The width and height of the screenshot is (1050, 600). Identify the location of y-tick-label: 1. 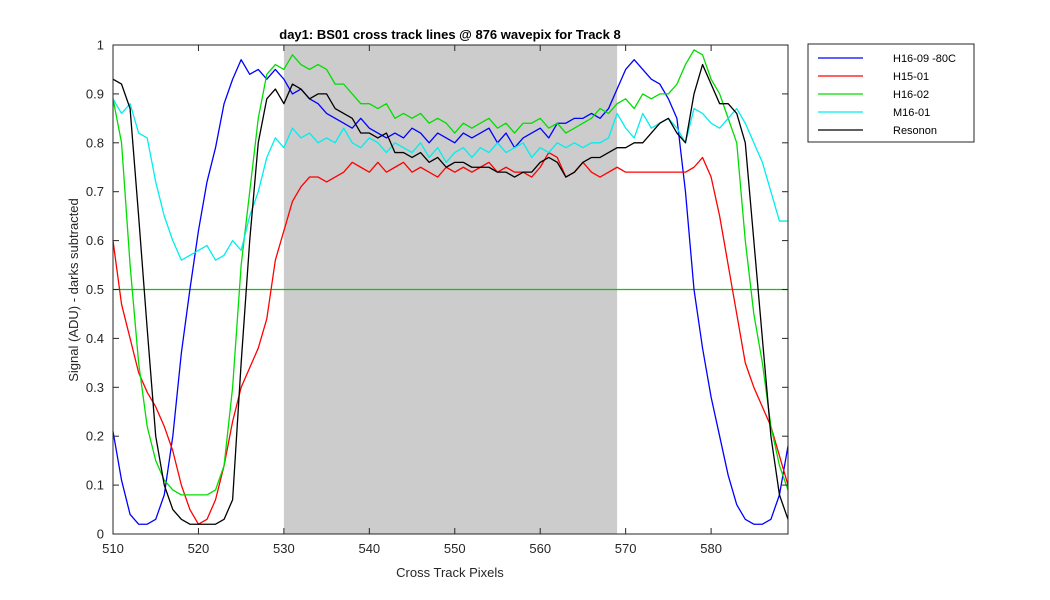
(100, 45).